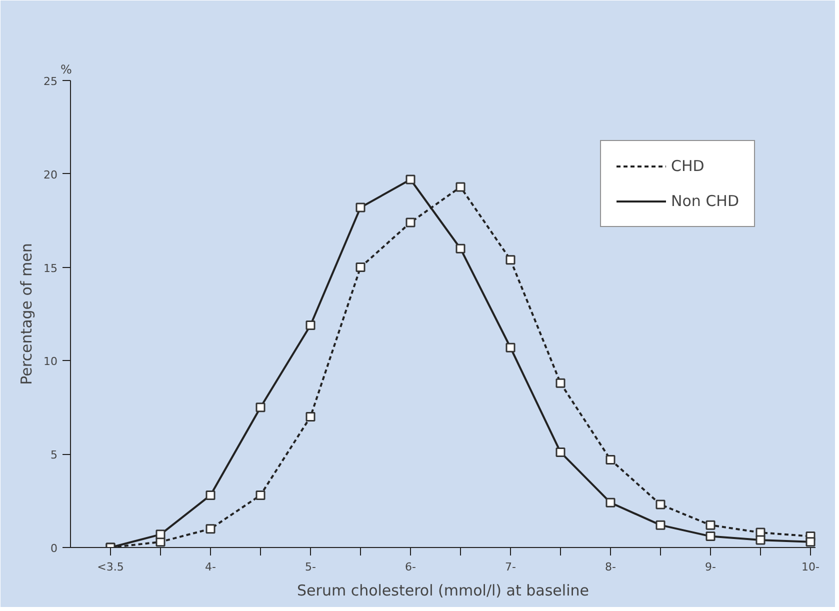 The width and height of the screenshot is (839, 611). I want to click on y-tick-label: 5, so click(54, 455).